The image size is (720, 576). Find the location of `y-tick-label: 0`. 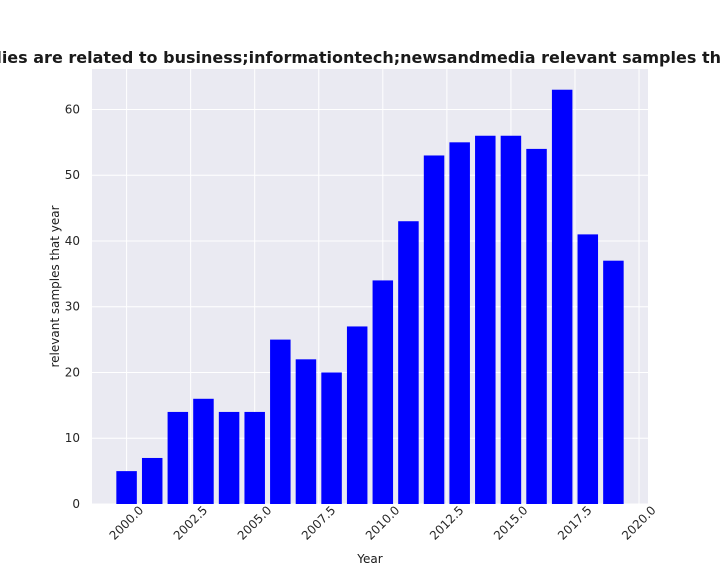

y-tick-label: 0 is located at coordinates (76, 504).